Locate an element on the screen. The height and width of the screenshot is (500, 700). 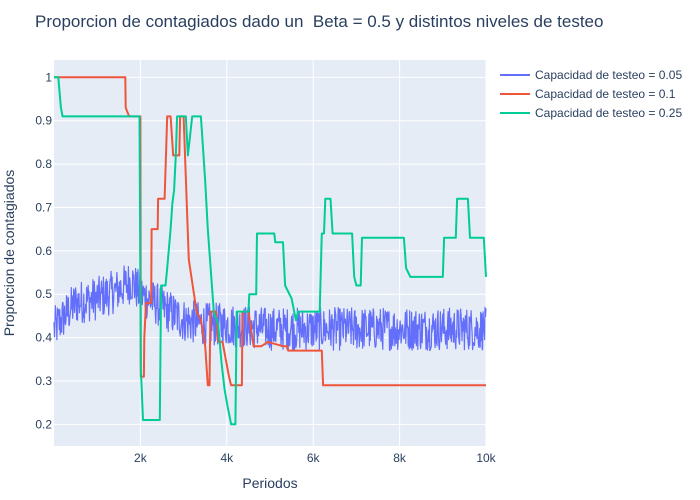
y-tick-label: 0.8 is located at coordinates (43, 164).